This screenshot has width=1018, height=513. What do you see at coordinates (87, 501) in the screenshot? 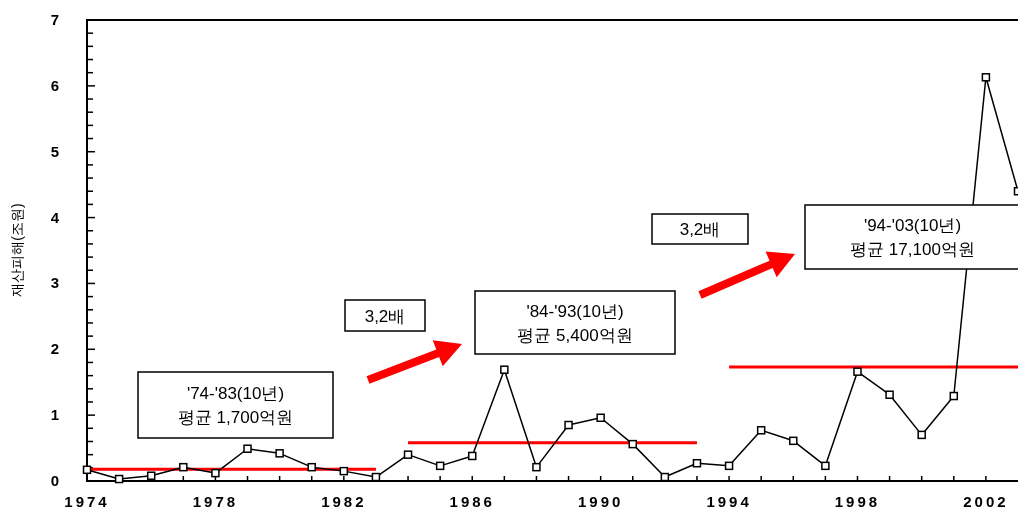
I see `x-tick-label: 1974` at bounding box center [87, 501].